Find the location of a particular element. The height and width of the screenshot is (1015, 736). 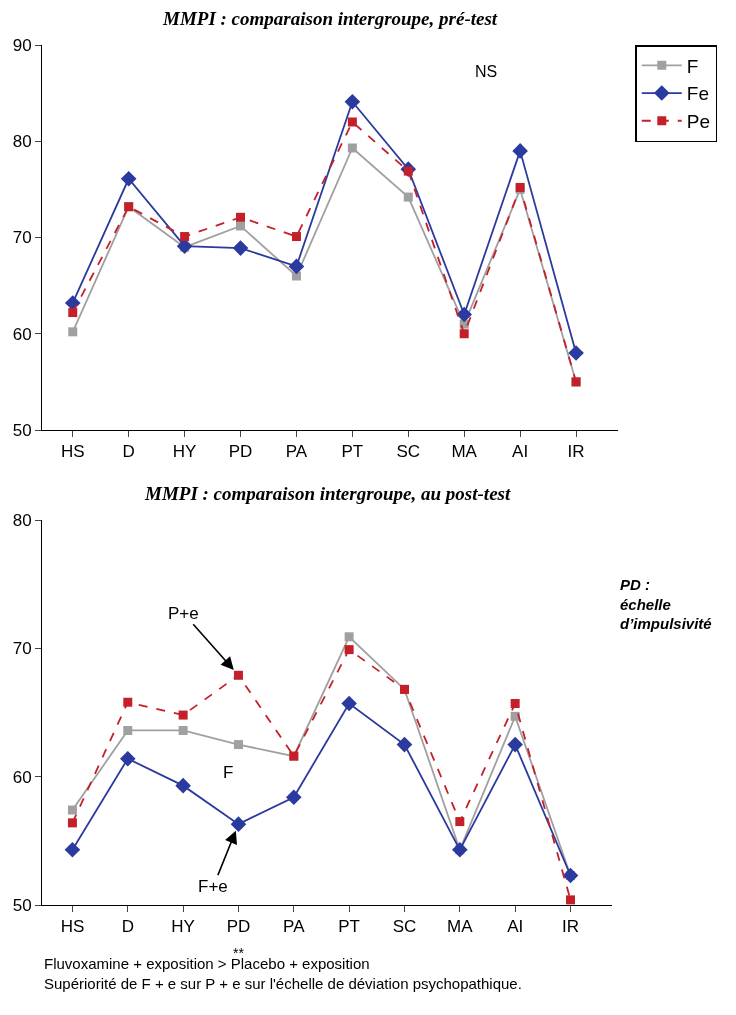

annotation: P+e is located at coordinates (183, 613).